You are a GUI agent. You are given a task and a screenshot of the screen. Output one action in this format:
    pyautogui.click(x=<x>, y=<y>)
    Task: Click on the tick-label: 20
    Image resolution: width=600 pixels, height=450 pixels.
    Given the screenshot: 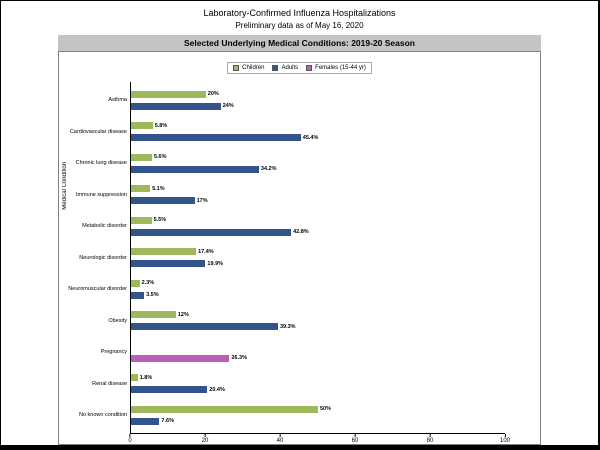 What is the action you would take?
    pyautogui.click(x=205, y=441)
    